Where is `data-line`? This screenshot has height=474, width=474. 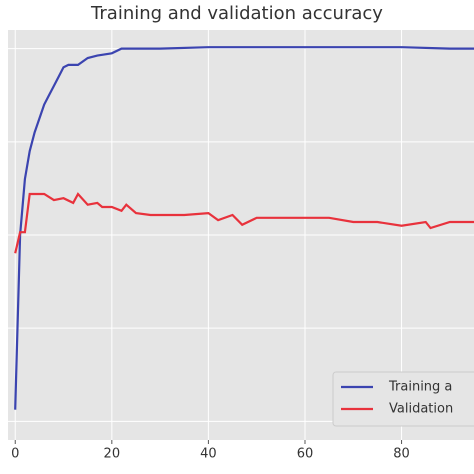 data-line is located at coordinates (244, 223).